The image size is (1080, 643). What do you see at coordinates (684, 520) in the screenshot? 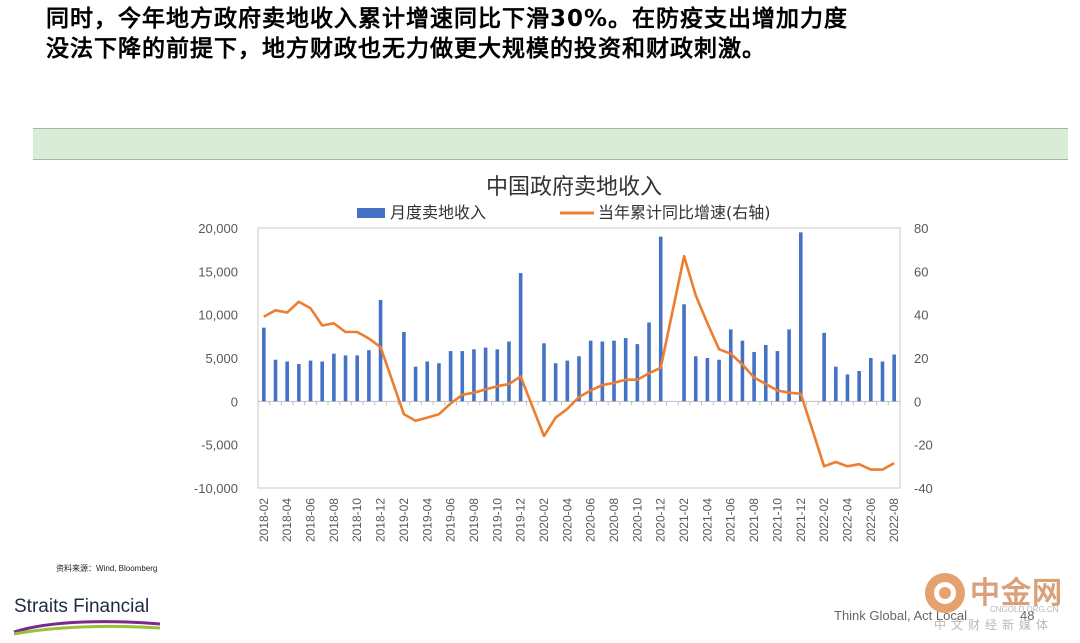
I see `x-axis-tick-label: 2021-02` at bounding box center [684, 520].